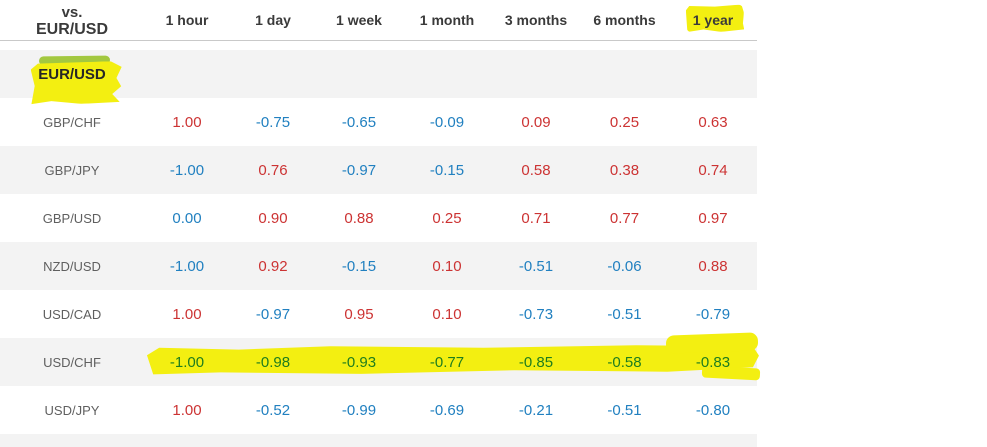 The height and width of the screenshot is (447, 987). Describe the element at coordinates (378, 314) in the screenshot. I see `table-row-usd-cad: USD/CAD 1.00 -0.97 0.95 0.10 -0.73 -0.51 -0.79` at that location.